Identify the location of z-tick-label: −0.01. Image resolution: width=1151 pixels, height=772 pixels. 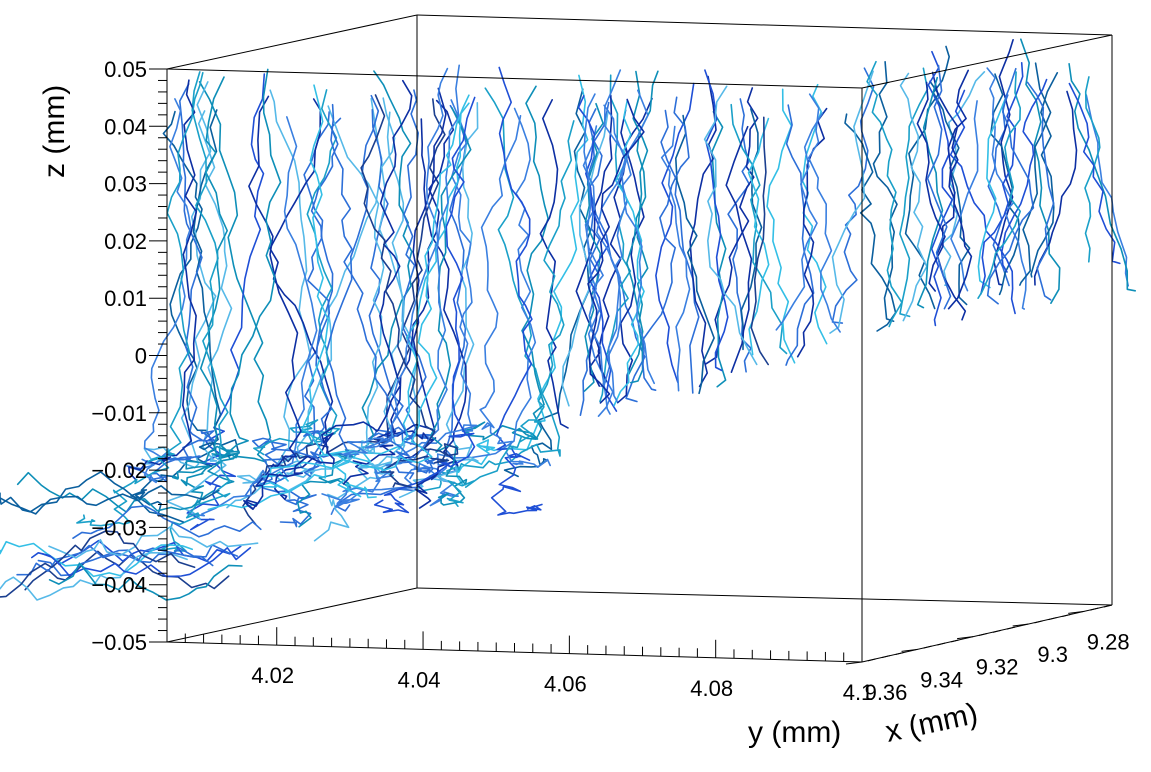
(119, 413).